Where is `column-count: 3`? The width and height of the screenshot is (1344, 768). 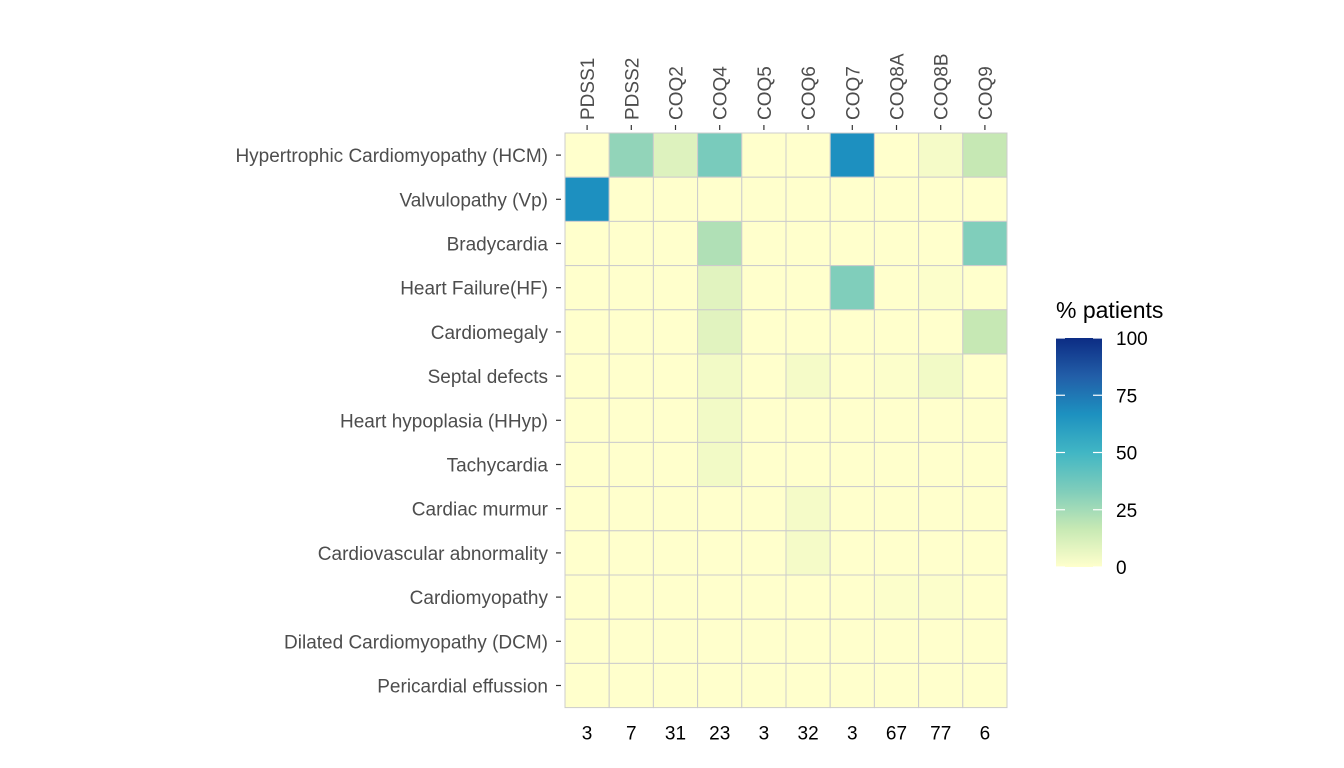
column-count: 3 is located at coordinates (852, 734).